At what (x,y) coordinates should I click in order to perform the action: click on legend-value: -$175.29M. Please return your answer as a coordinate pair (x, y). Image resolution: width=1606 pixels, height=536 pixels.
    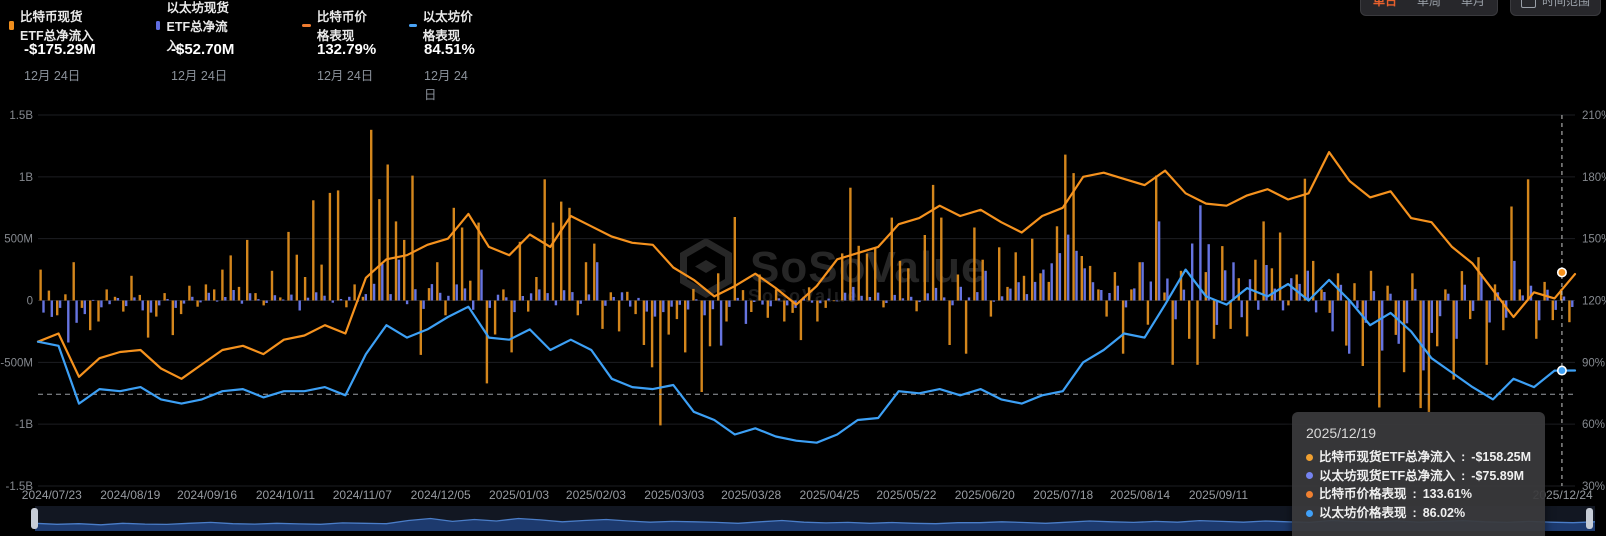
    Looking at the image, I should click on (60, 49).